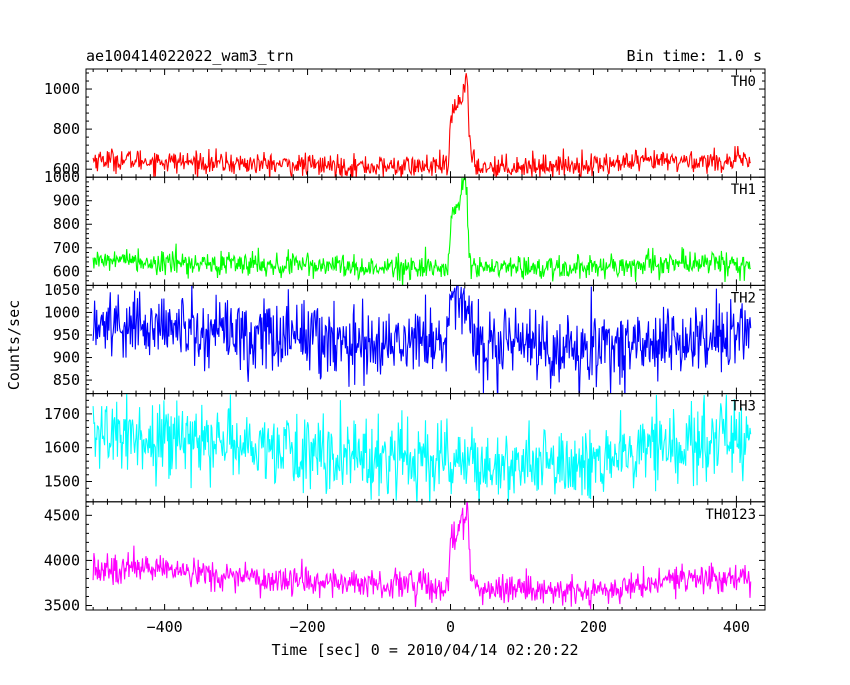  I want to click on panel-label-th0: TH0, so click(743, 82).